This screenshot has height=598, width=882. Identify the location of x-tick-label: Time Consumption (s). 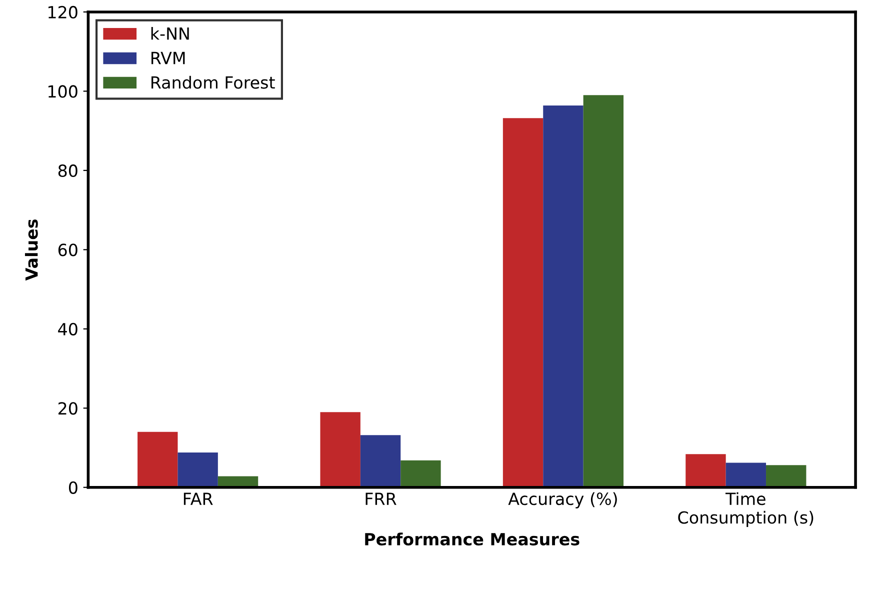
(746, 510).